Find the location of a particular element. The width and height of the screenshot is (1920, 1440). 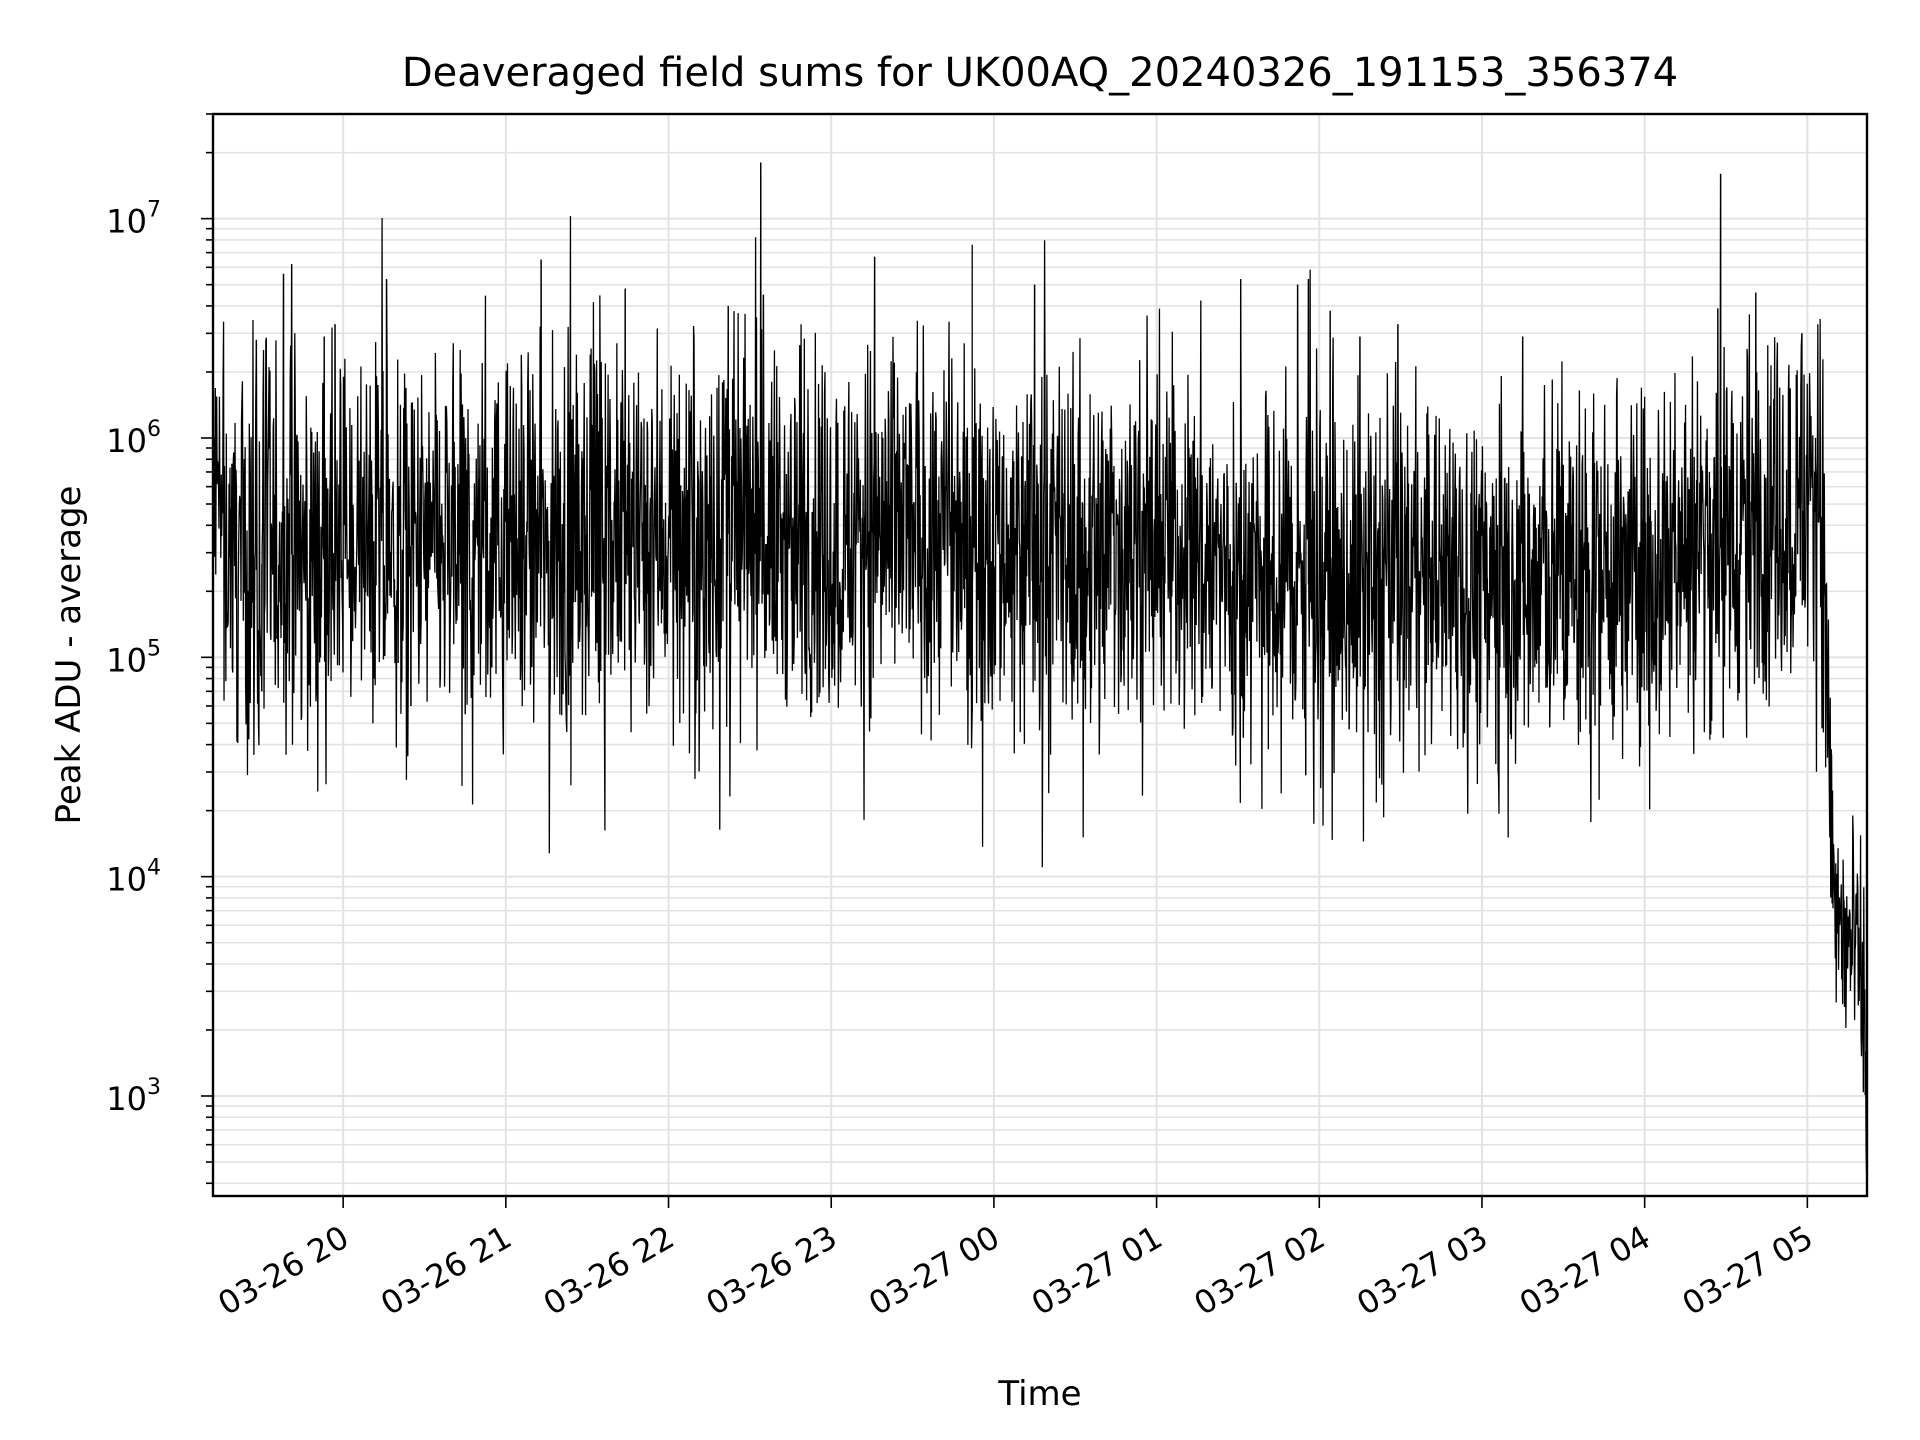

y-tick-exponent: 6 is located at coordinates (154, 429).